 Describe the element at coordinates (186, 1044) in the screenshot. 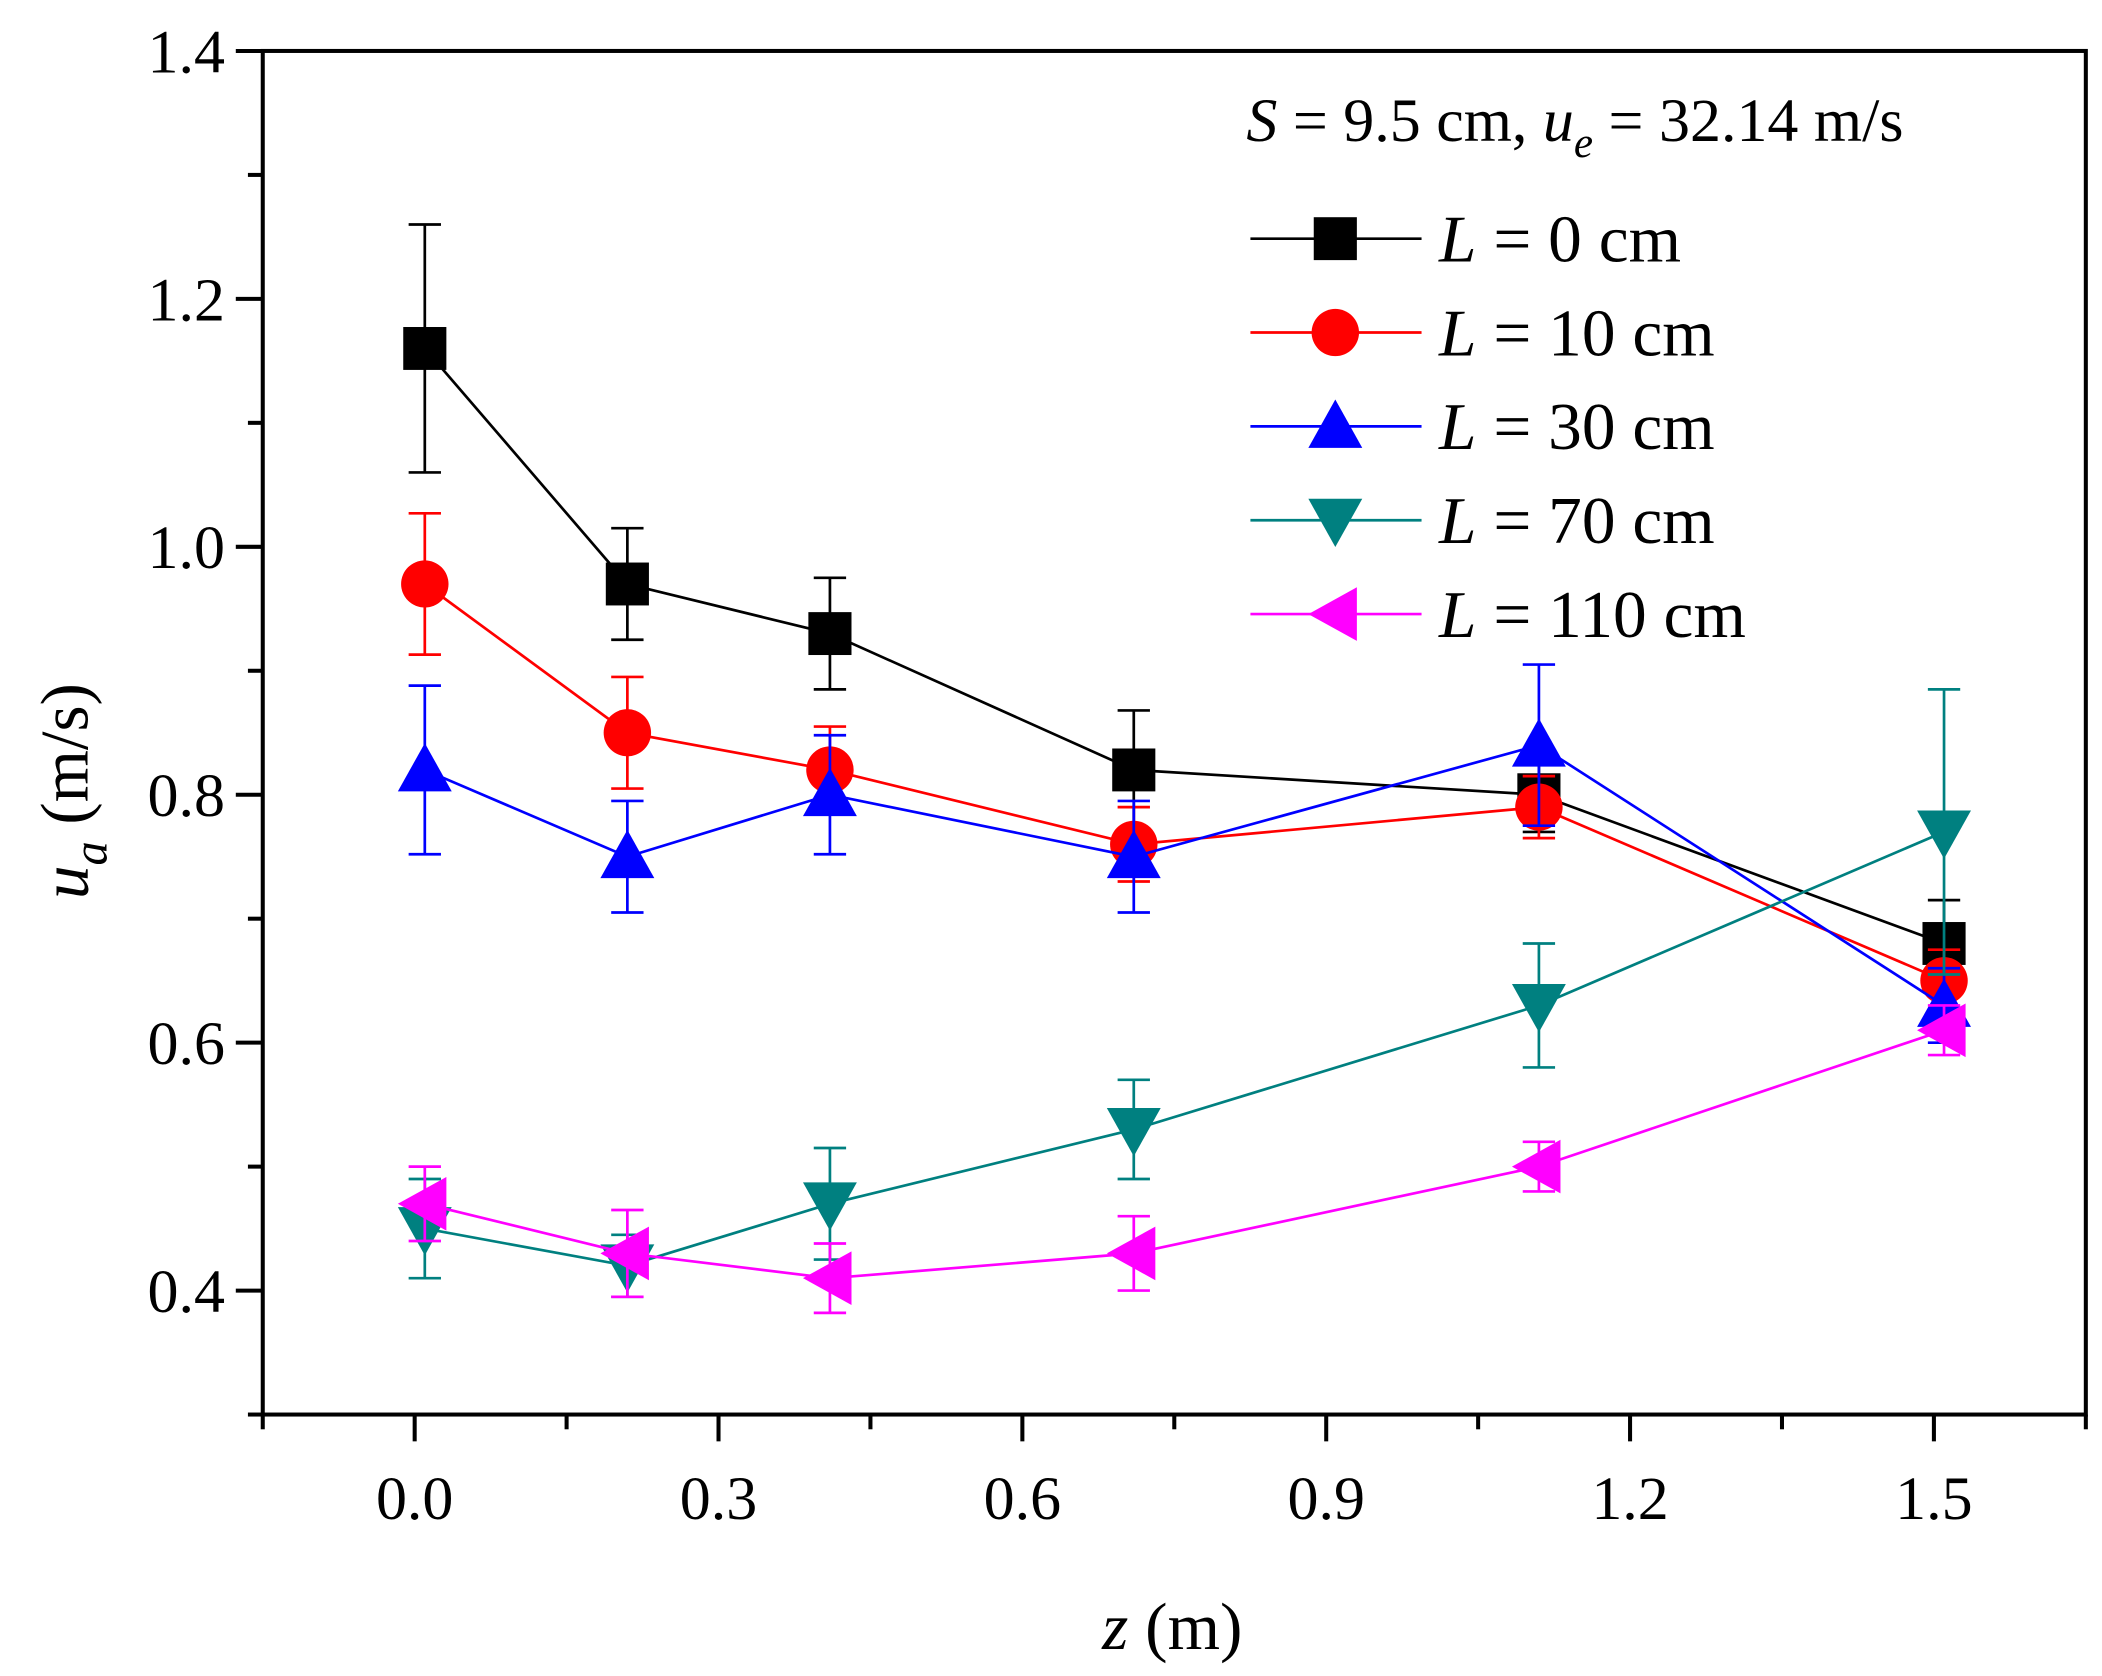

I see `y-tick-label: 0.6` at that location.